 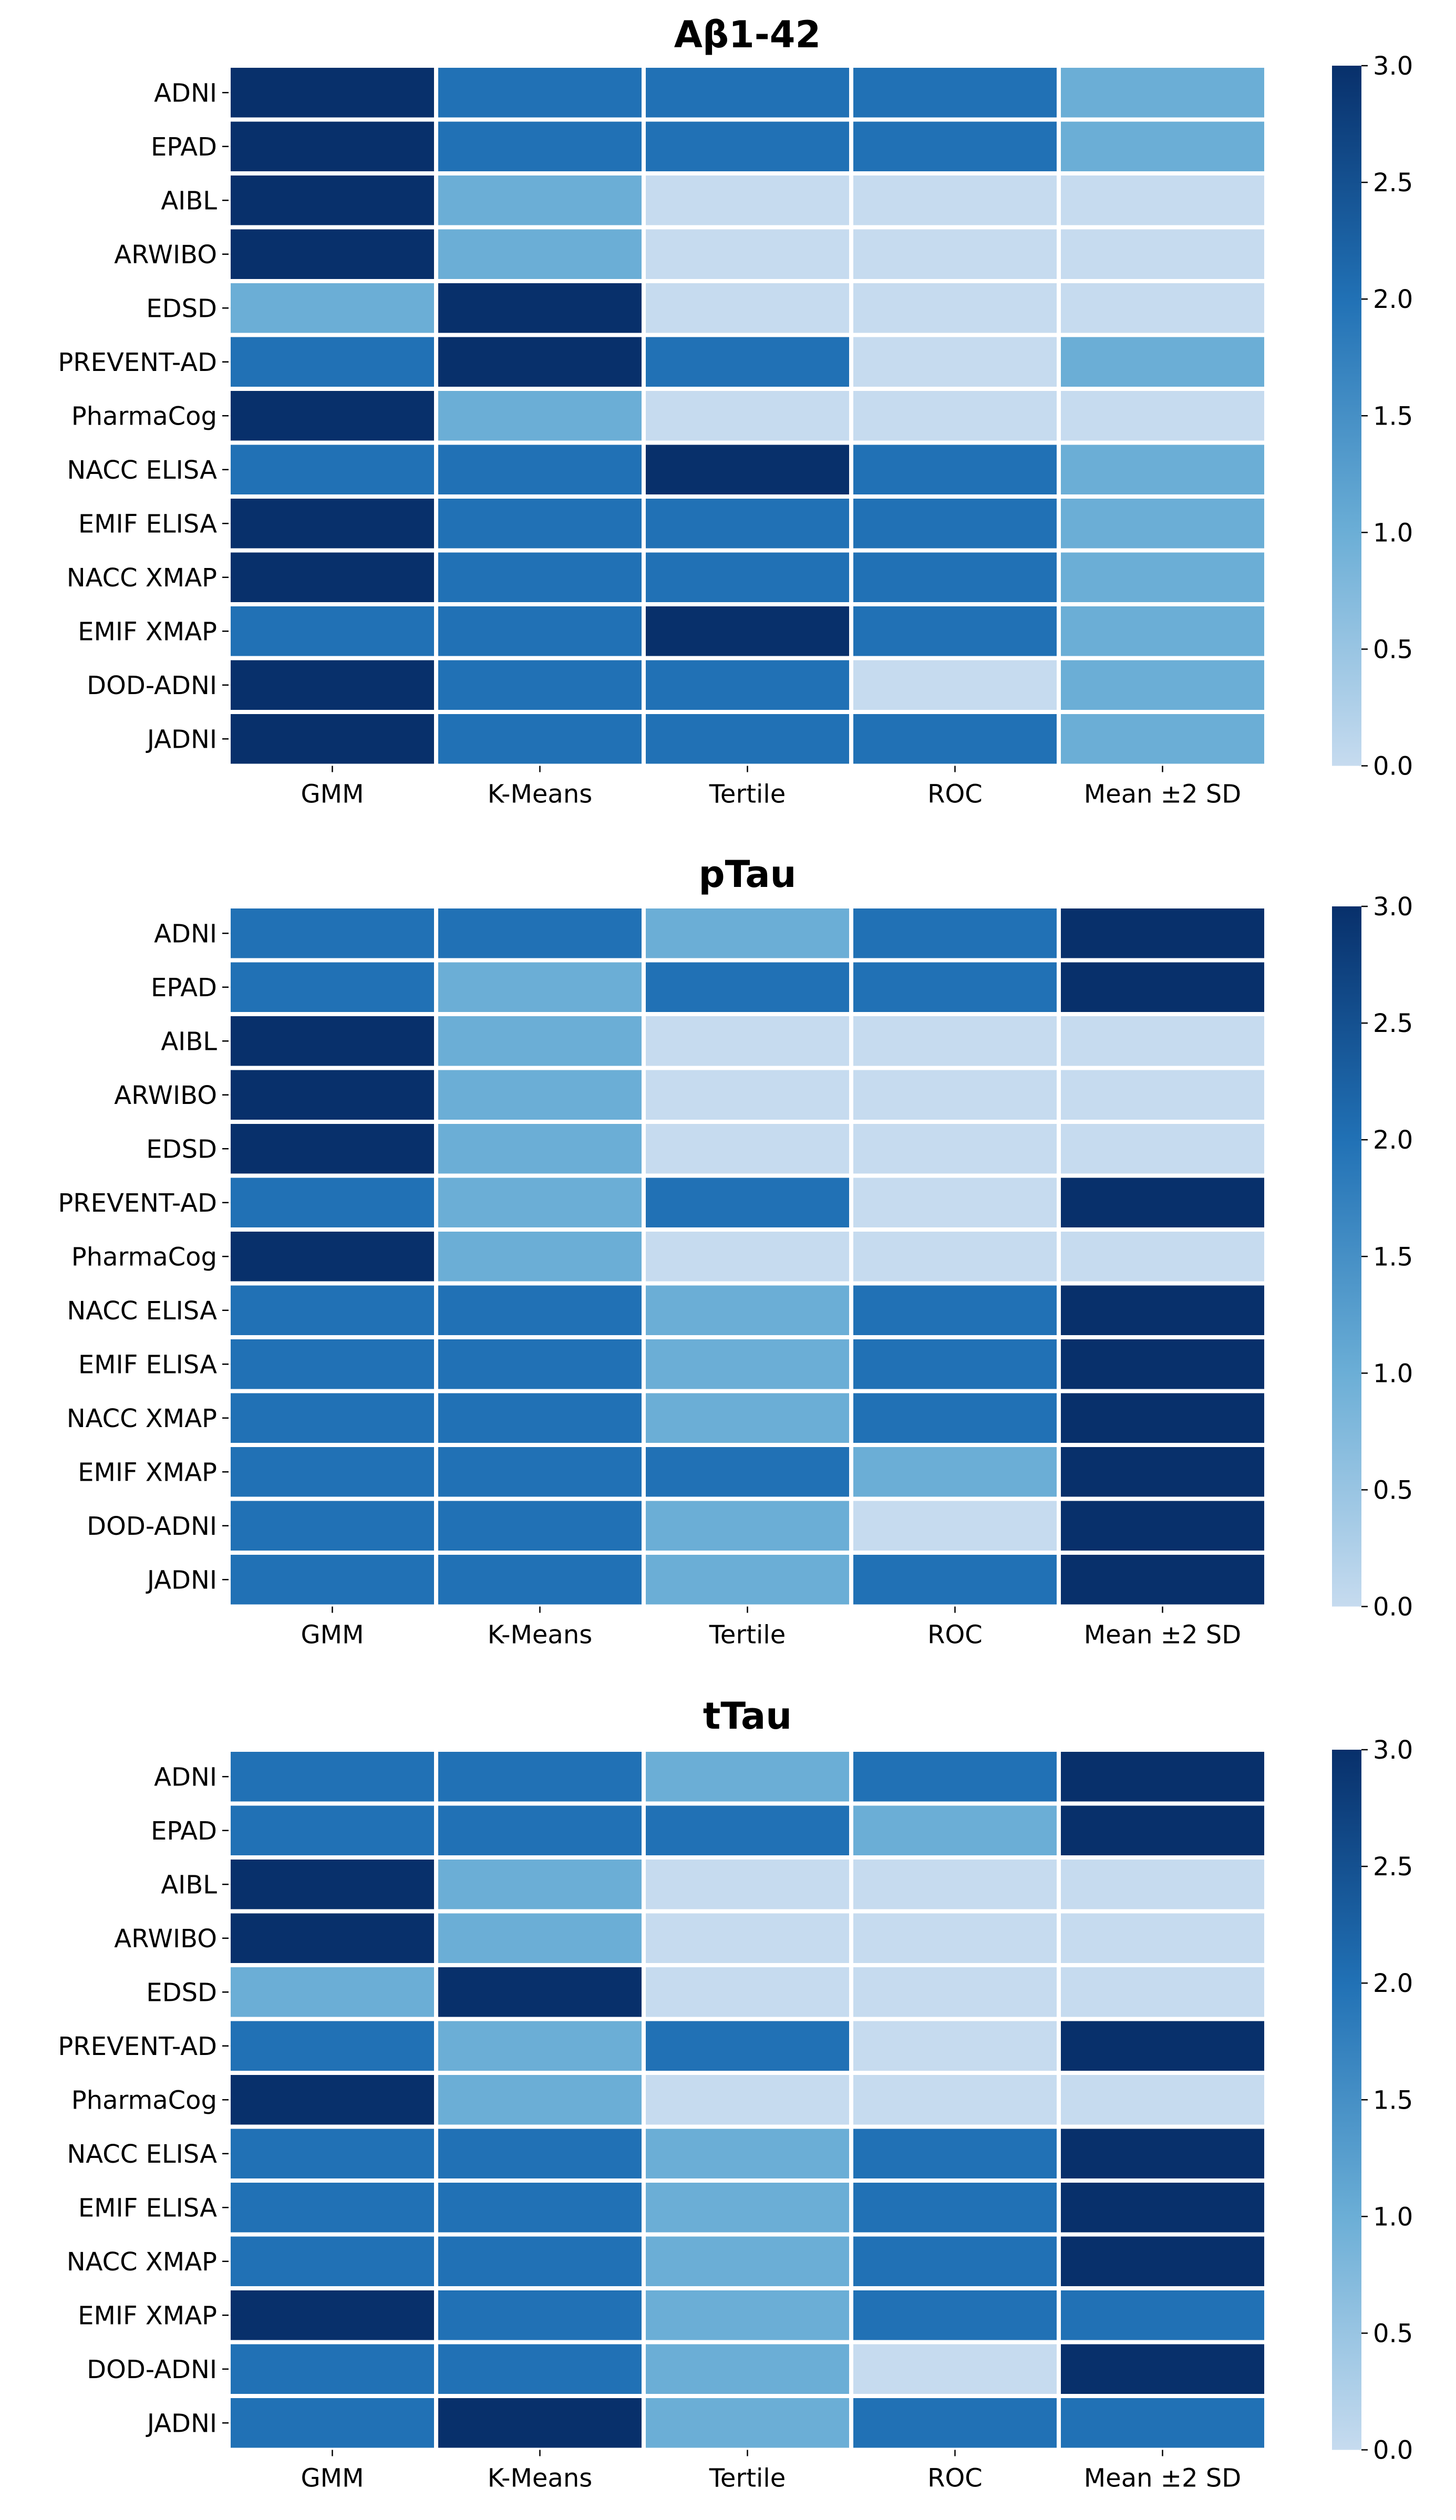 What do you see at coordinates (184, 1831) in the screenshot?
I see `y-tick-label: EPAD` at bounding box center [184, 1831].